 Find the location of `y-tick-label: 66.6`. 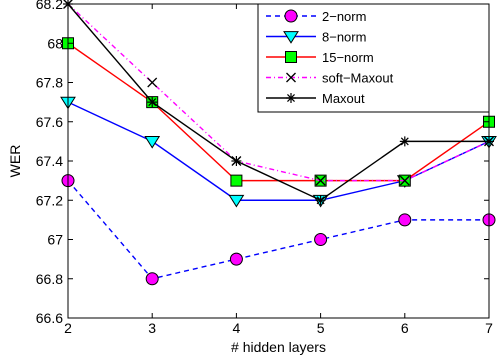

y-tick-label: 66.6 is located at coordinates (49, 318).